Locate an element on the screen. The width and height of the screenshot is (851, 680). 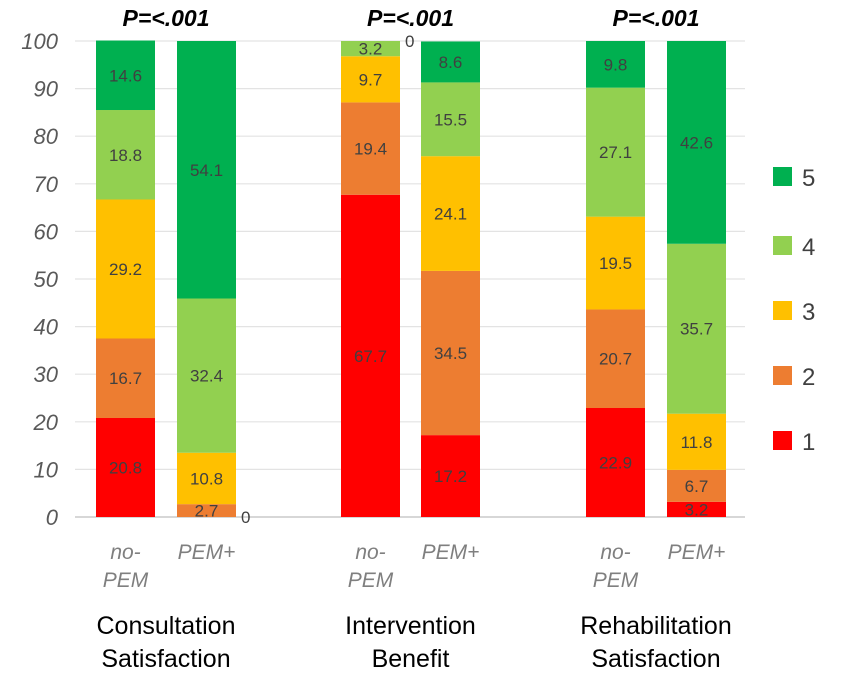
data-label: 10.8 is located at coordinates (206, 478).